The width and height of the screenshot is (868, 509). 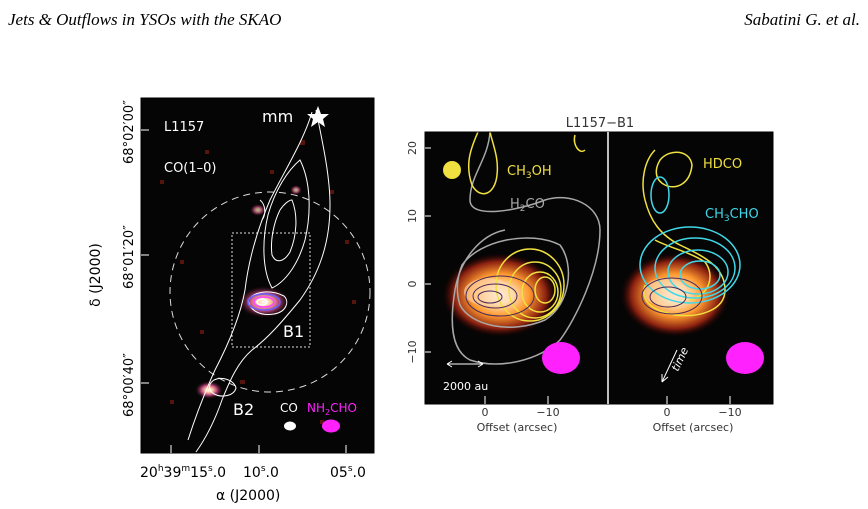 I want to click on x-tick-s2-m10: −10, so click(x=729, y=412).